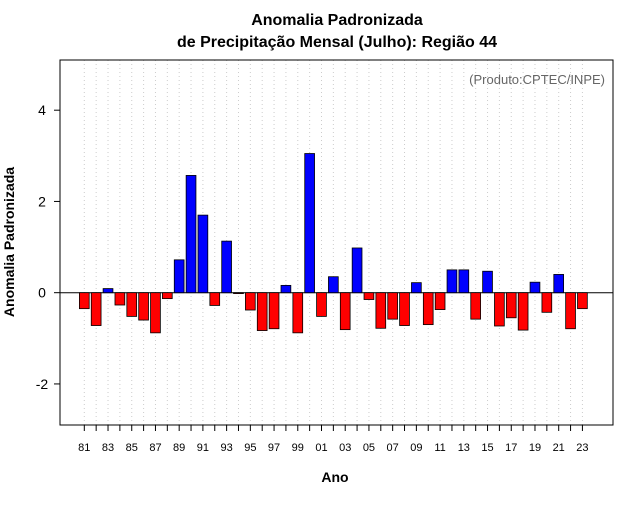 The width and height of the screenshot is (640, 505). Describe the element at coordinates (274, 448) in the screenshot. I see `xtick-label-97: 97` at that location.